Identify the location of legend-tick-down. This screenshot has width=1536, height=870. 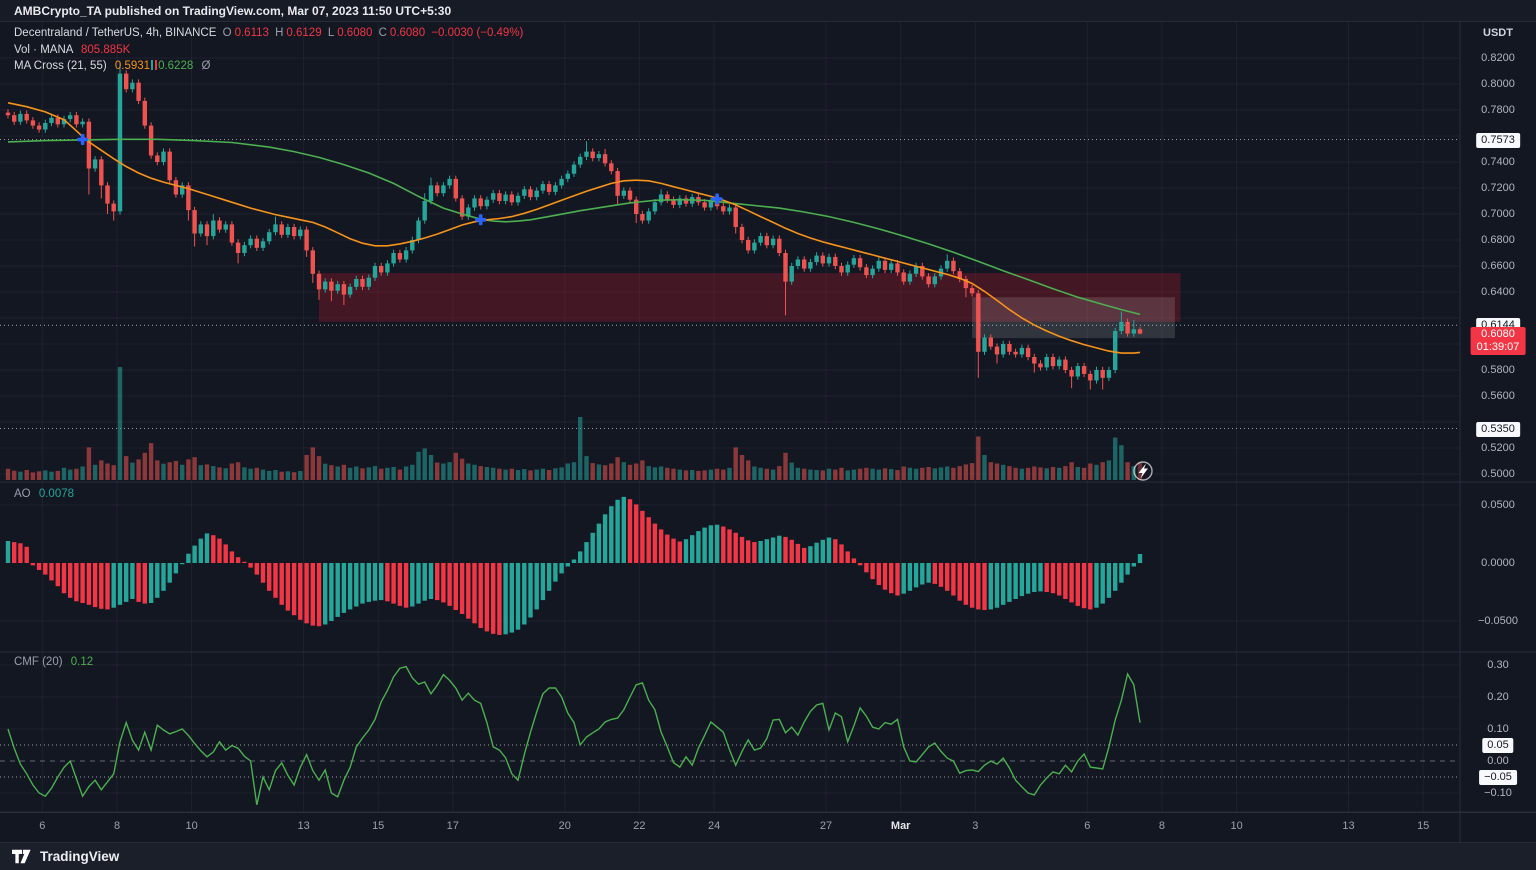
(156, 65).